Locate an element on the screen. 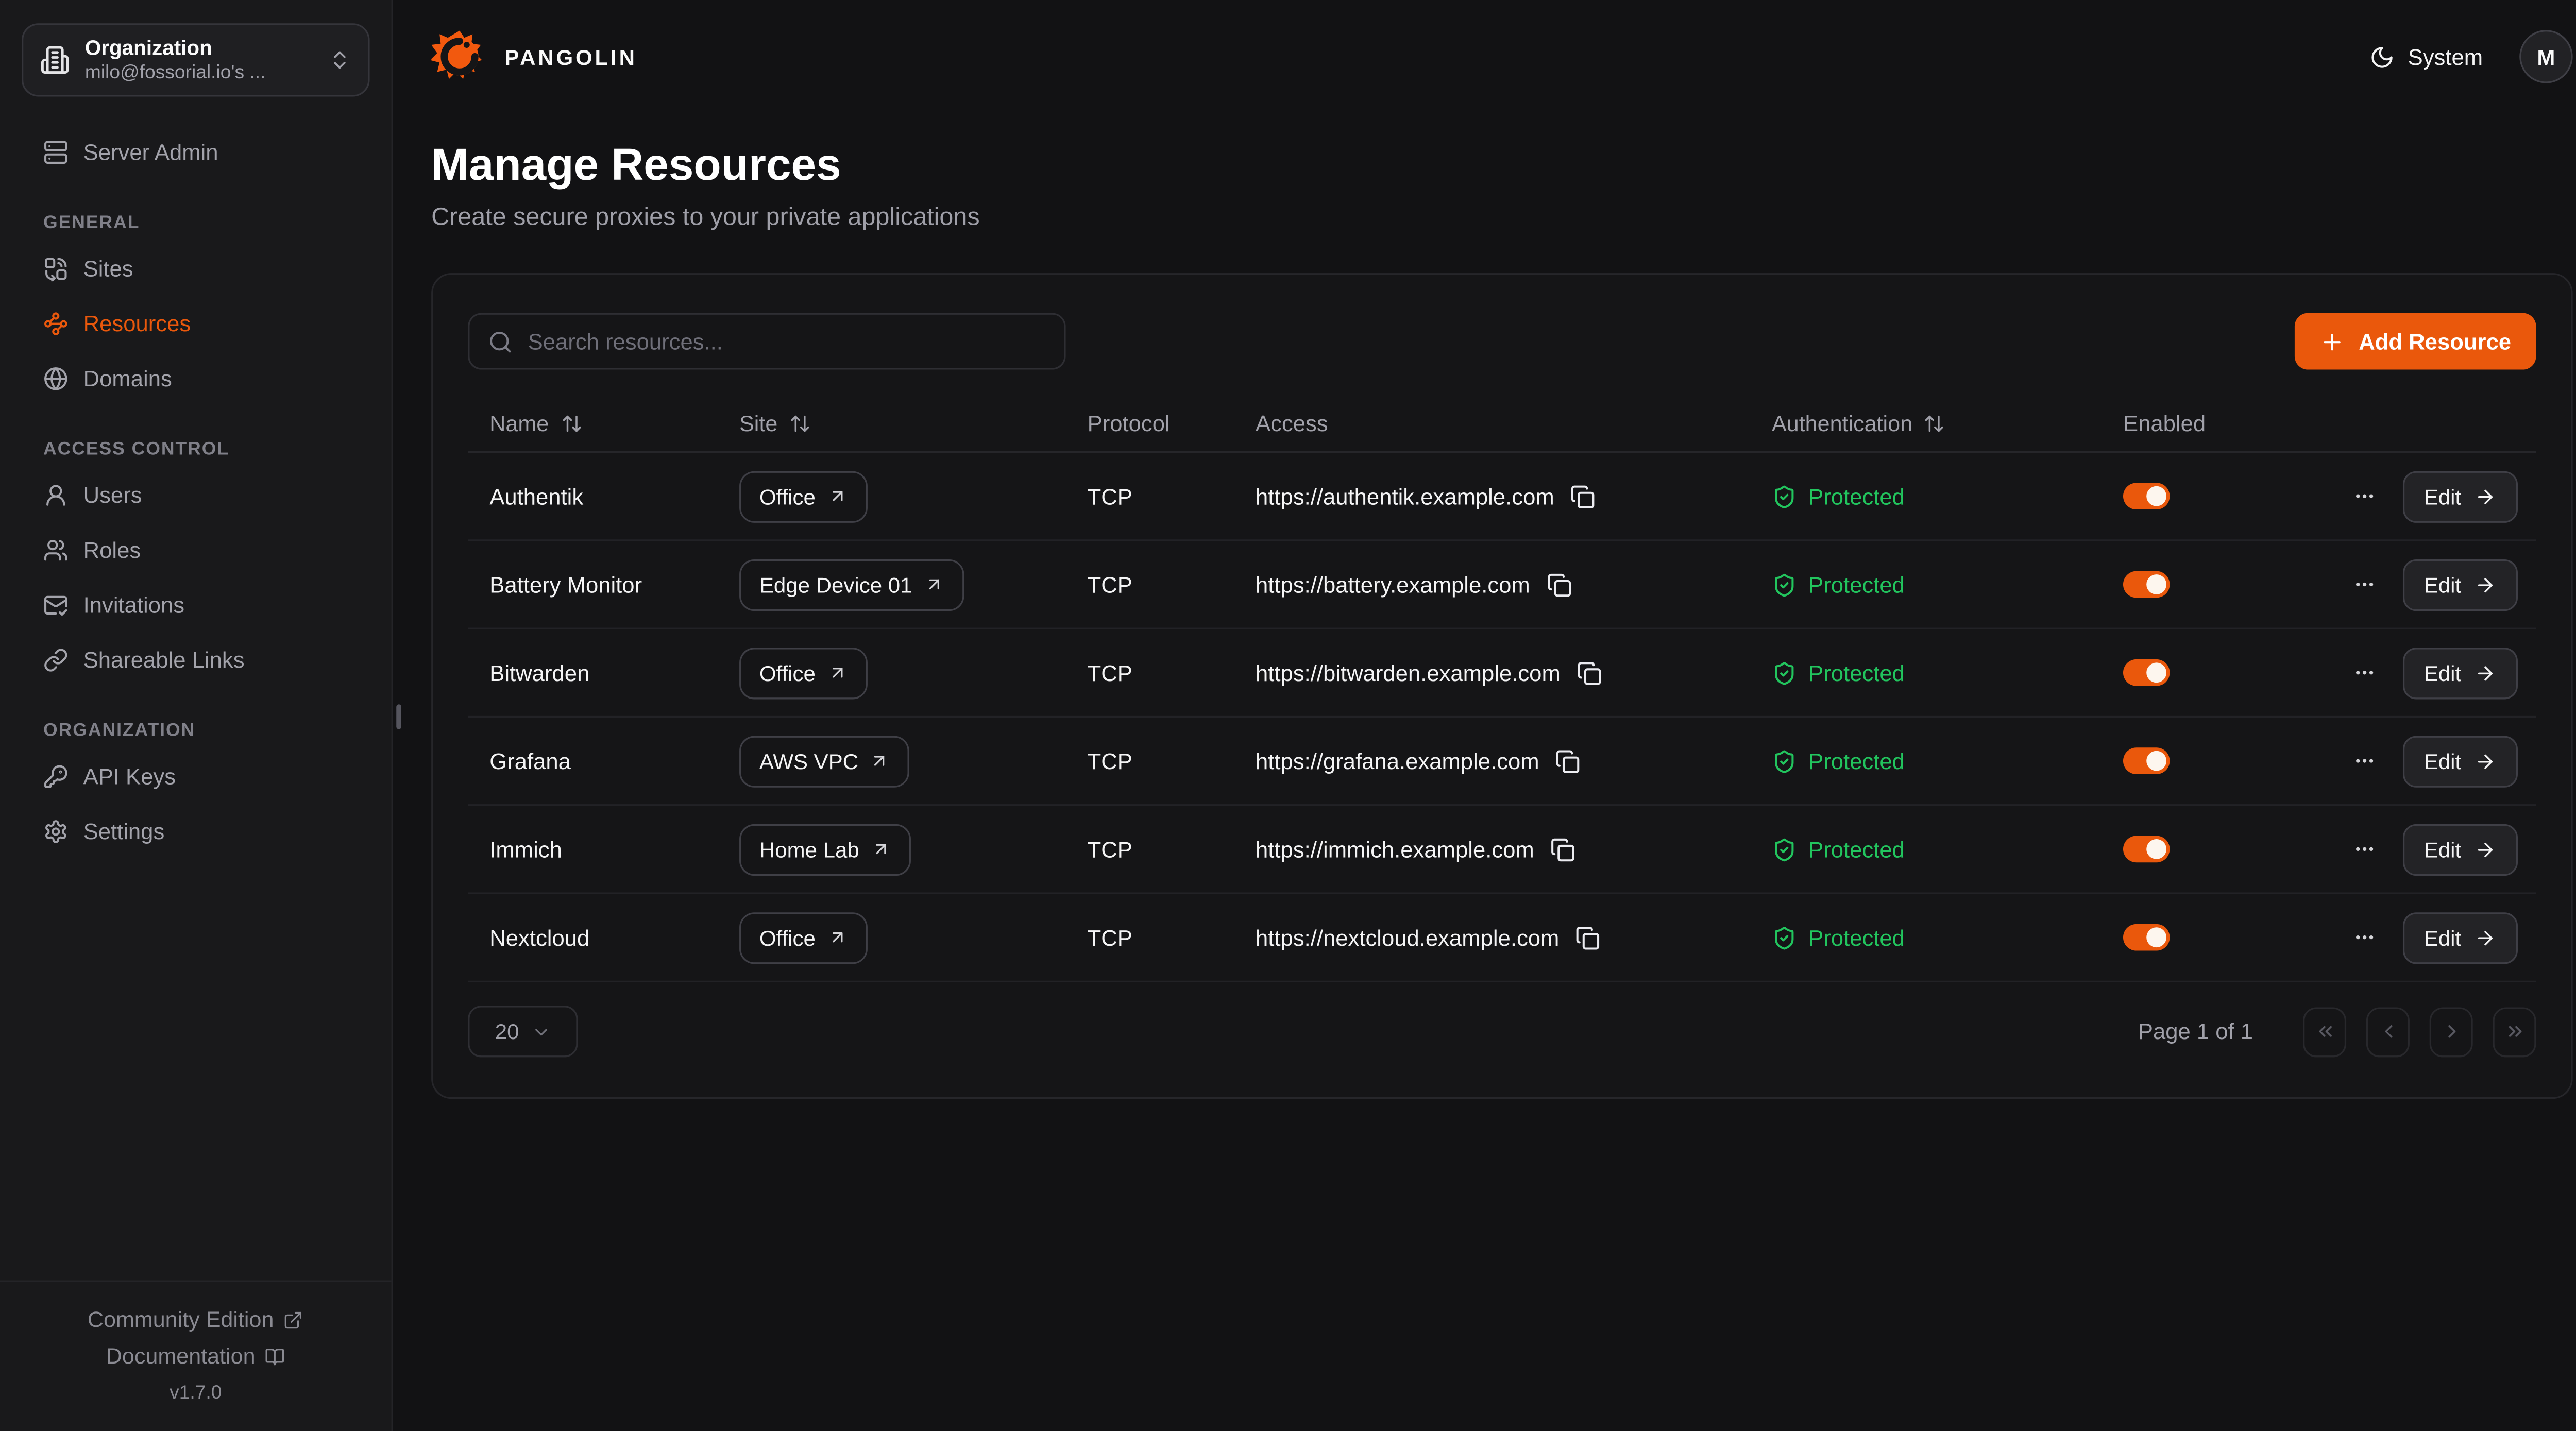 The height and width of the screenshot is (1431, 2576). sidebar-item-shareable-links: Shareable Links is located at coordinates (196, 659).